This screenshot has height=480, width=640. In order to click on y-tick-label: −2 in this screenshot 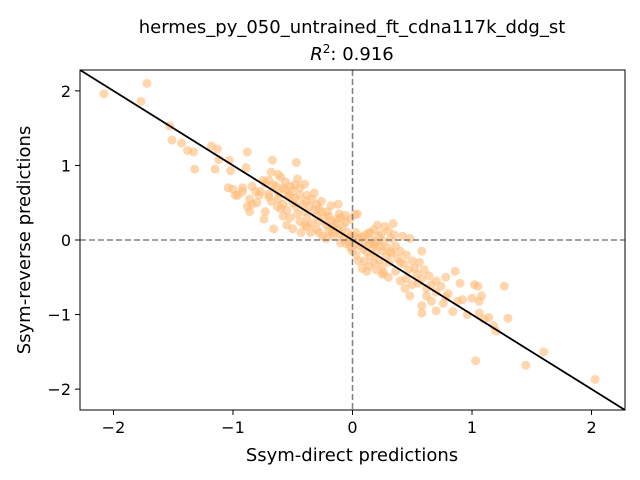, I will do `click(59, 389)`.